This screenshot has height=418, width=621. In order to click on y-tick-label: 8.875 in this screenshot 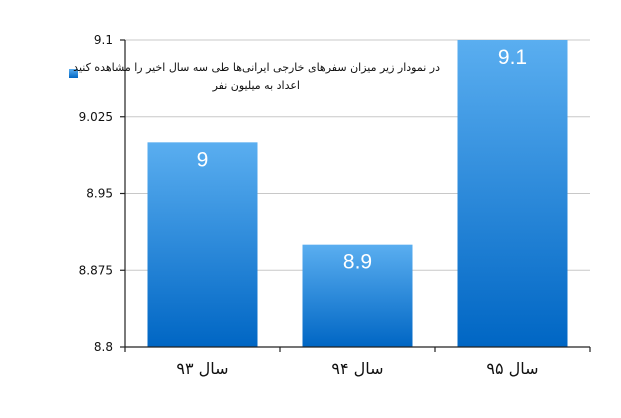, I will do `click(96, 270)`.